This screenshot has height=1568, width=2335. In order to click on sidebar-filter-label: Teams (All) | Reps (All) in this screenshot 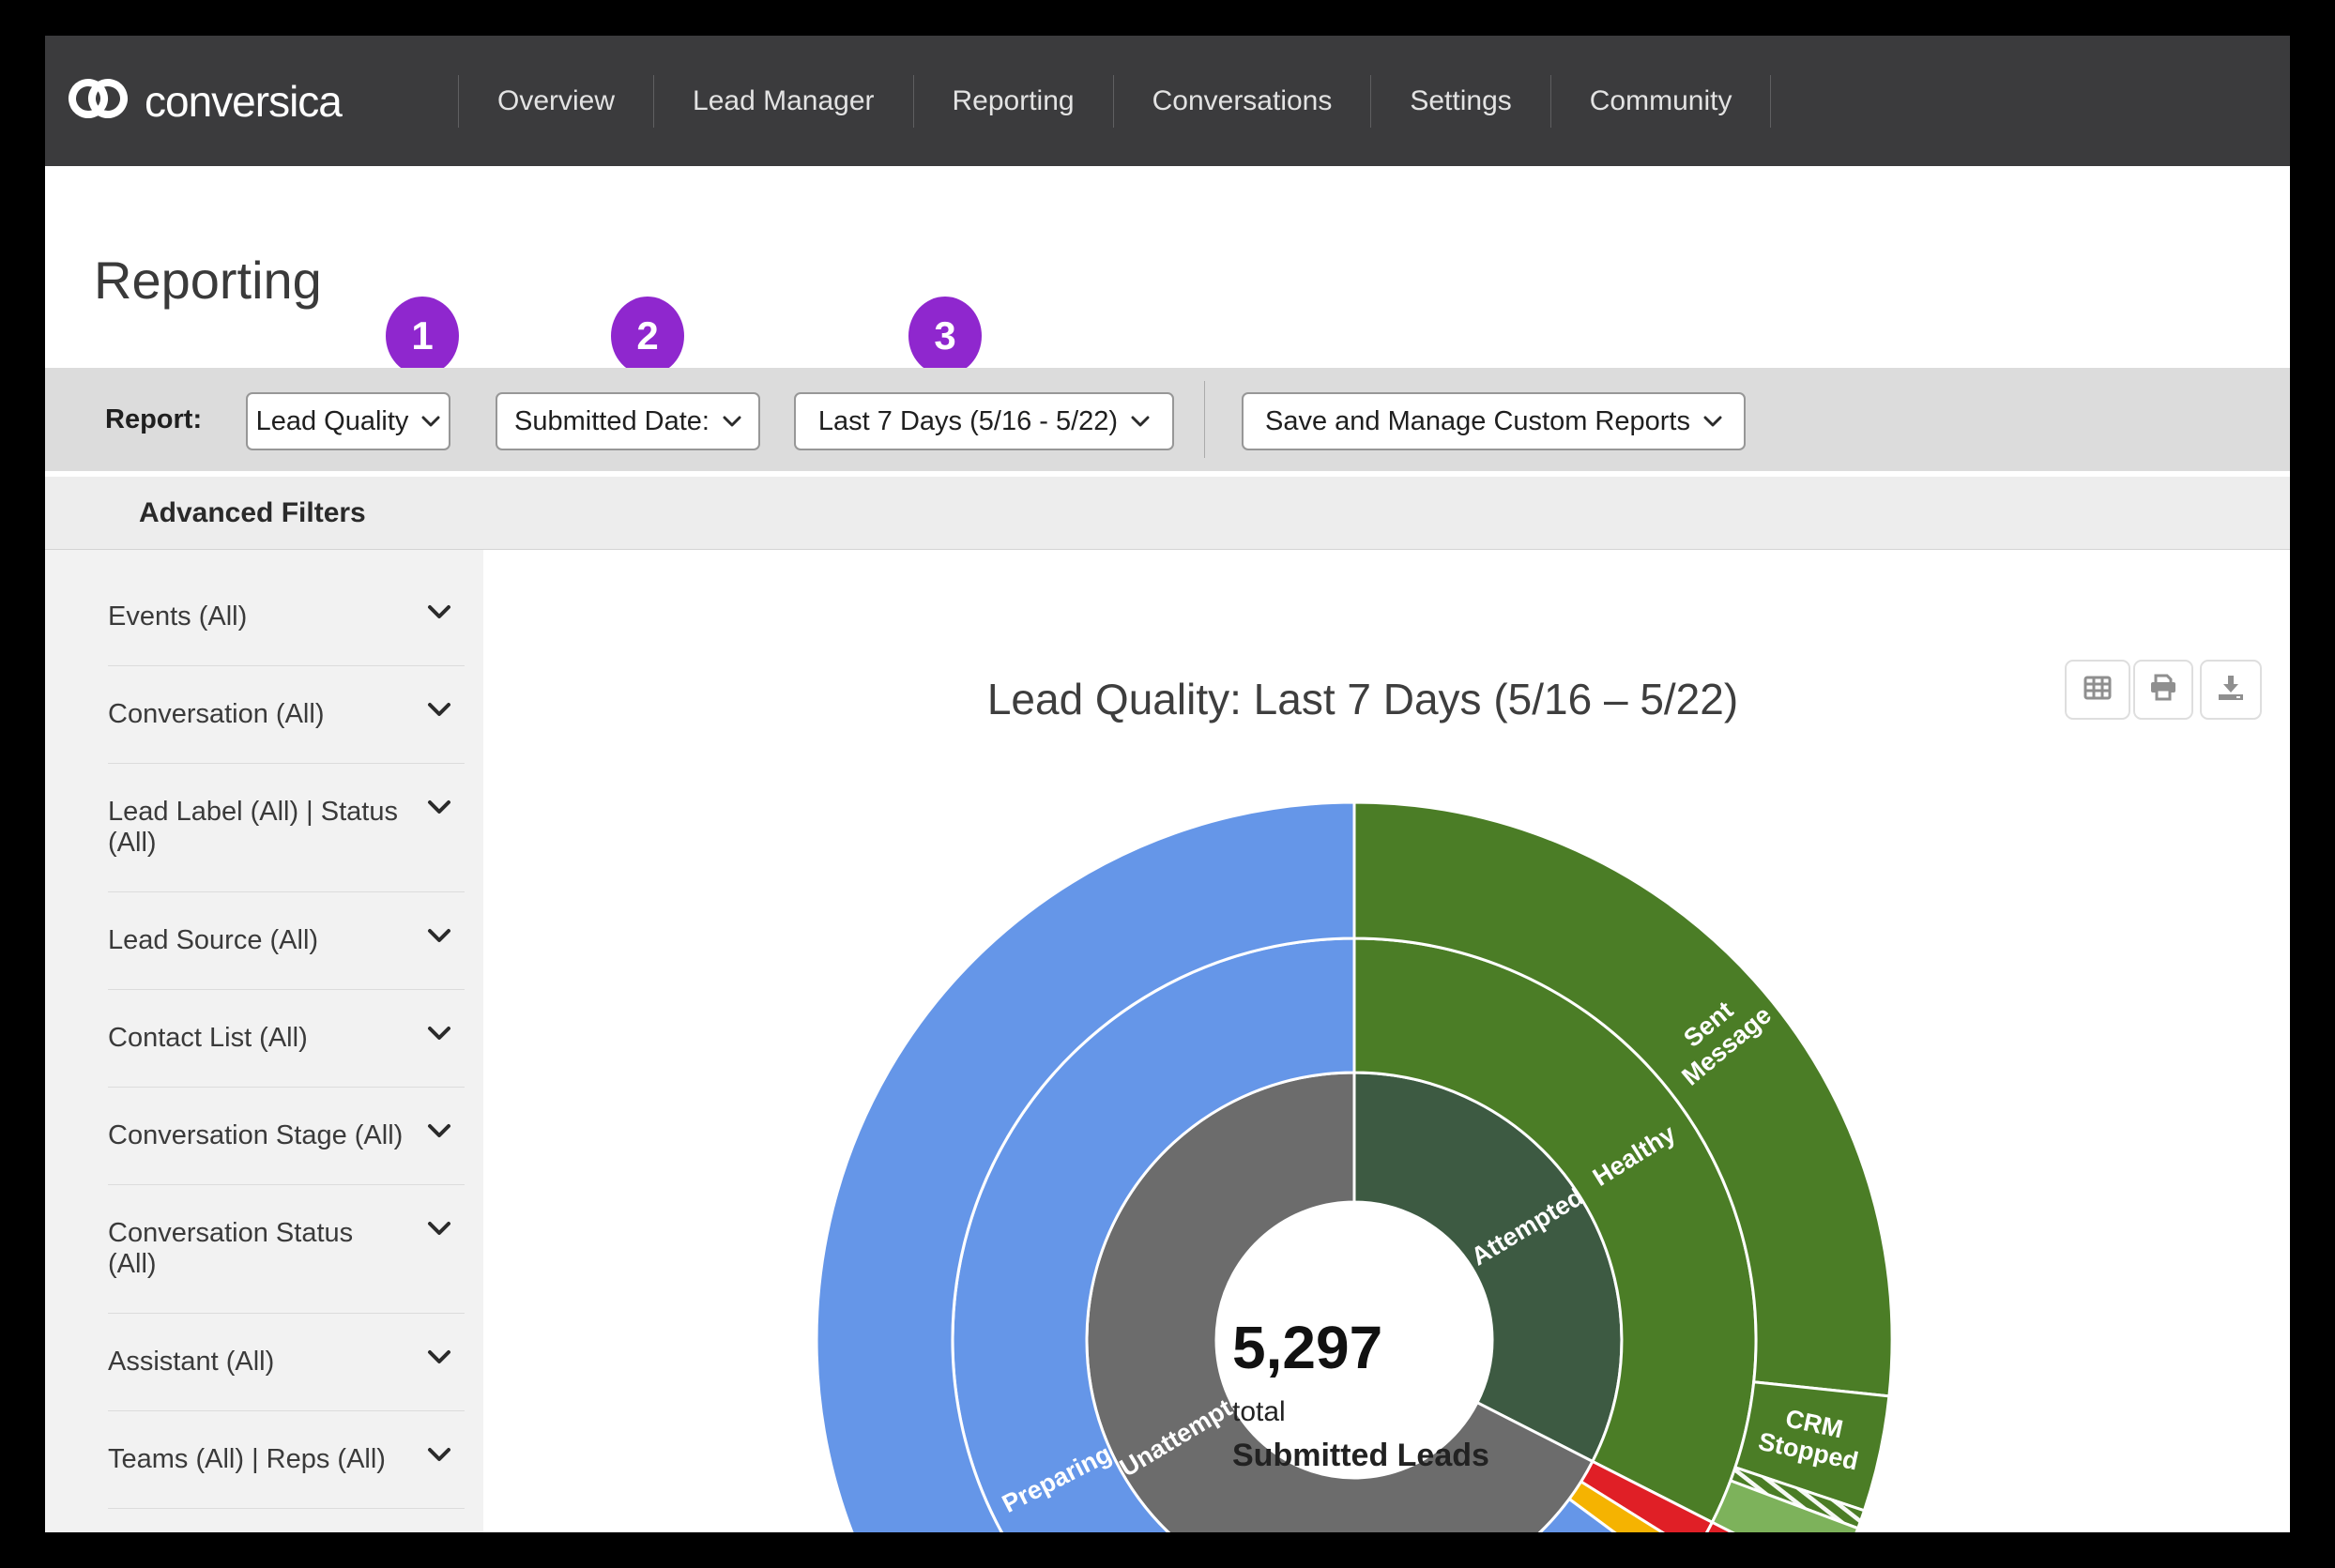, I will do `click(247, 1459)`.